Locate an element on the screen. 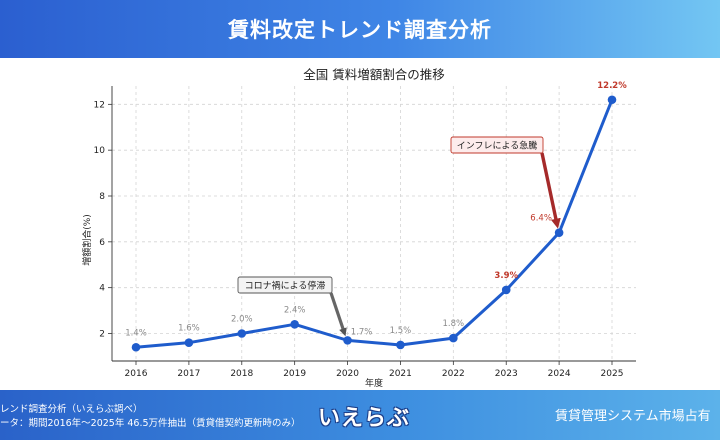 Image resolution: width=720 pixels, height=440 pixels. data-label: 1.5% is located at coordinates (401, 331).